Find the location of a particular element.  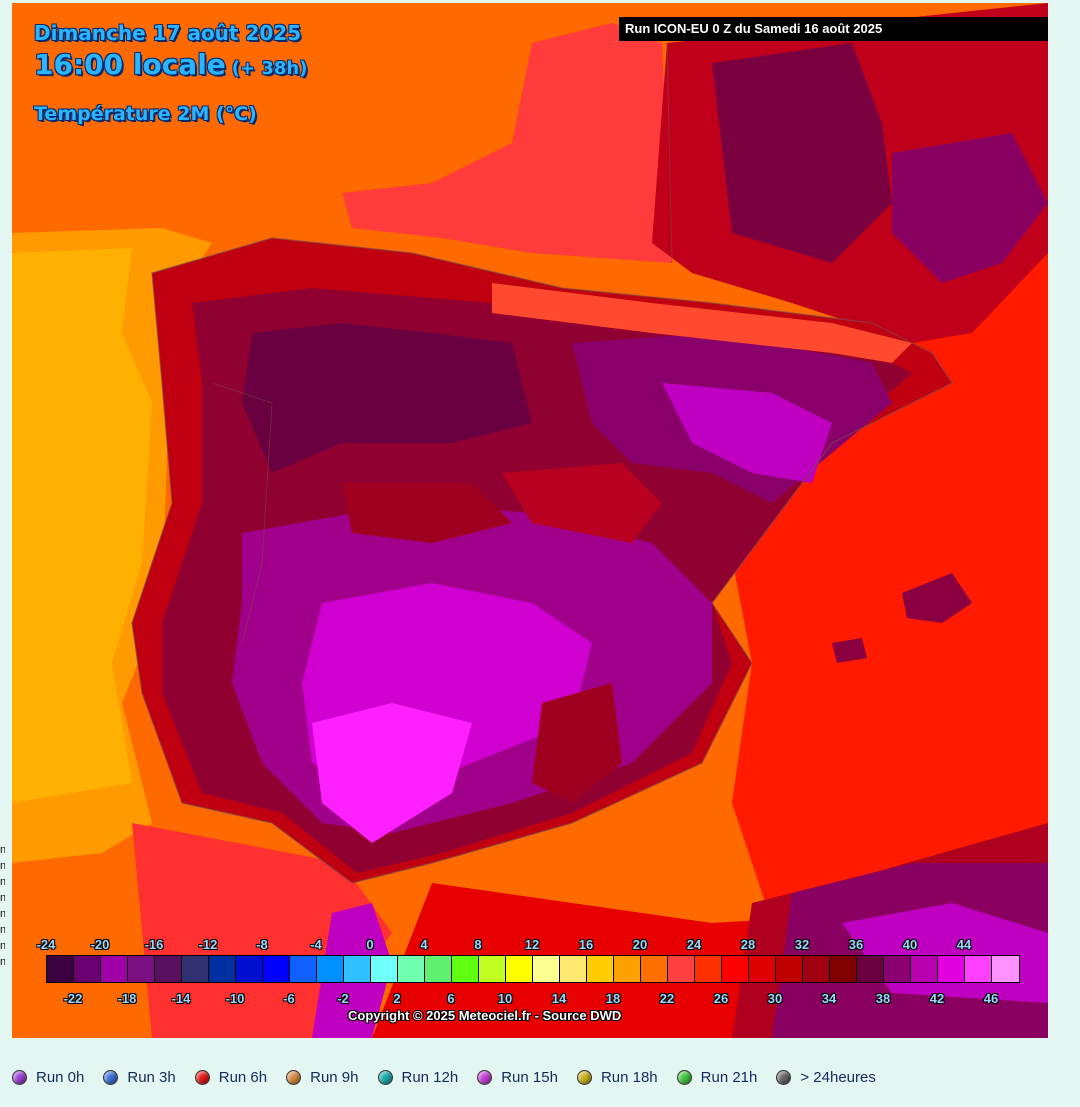

legend-label: 12 is located at coordinates (532, 944).